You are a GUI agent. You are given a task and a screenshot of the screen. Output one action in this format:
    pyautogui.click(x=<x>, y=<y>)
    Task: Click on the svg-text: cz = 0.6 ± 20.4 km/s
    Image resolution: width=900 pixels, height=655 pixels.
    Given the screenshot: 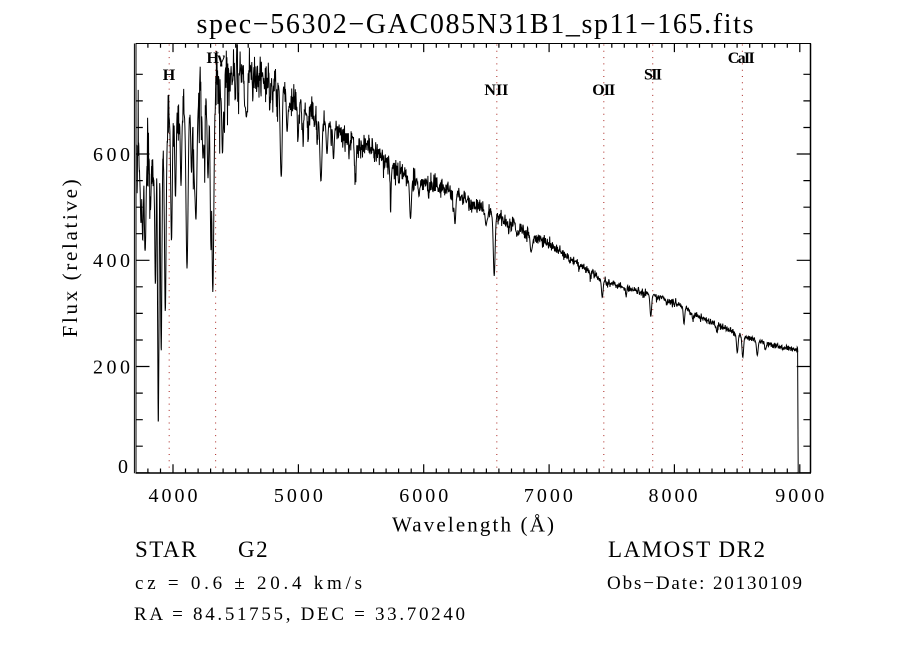 What is the action you would take?
    pyautogui.click(x=248, y=583)
    